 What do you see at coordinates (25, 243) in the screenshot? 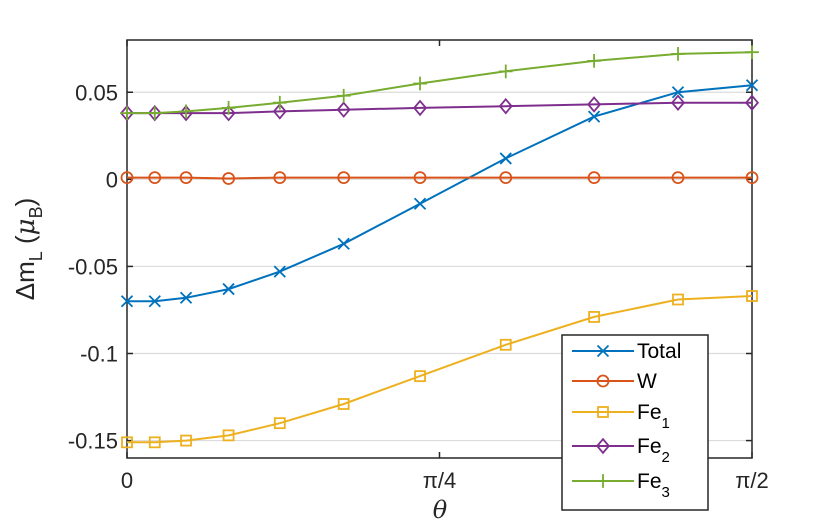
I see `ylabel-unit-open: (` at bounding box center [25, 243].